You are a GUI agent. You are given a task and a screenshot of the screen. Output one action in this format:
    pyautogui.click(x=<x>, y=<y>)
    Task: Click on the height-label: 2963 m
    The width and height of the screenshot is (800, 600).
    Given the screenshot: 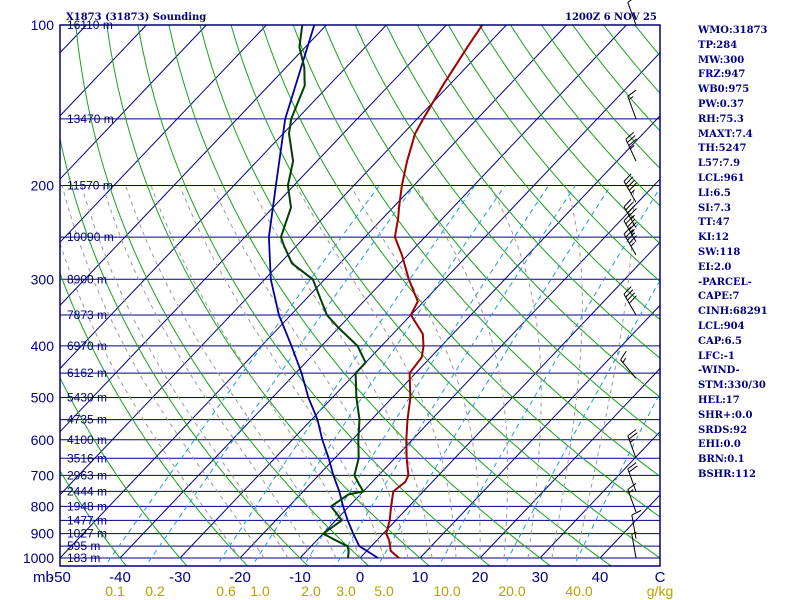 What is the action you would take?
    pyautogui.click(x=87, y=475)
    